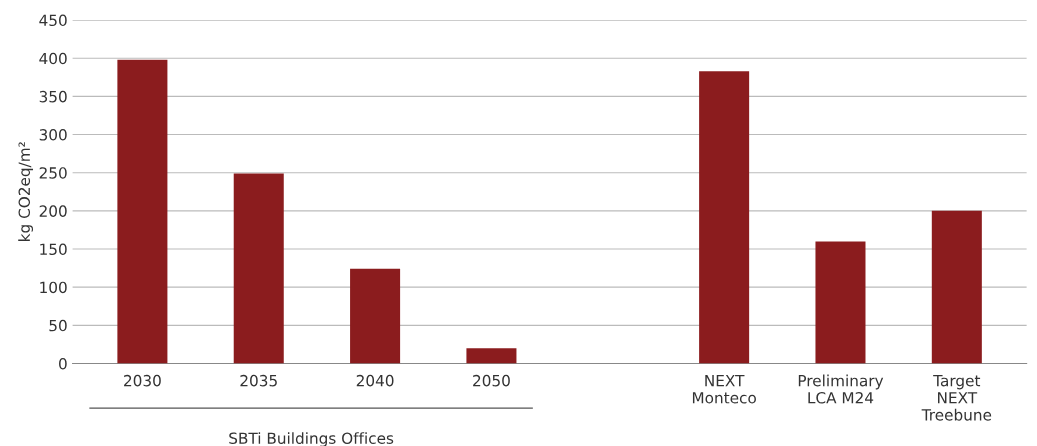 The height and width of the screenshot is (446, 1037). I want to click on x-tick-label: Preliminary LCA M24, so click(841, 389).